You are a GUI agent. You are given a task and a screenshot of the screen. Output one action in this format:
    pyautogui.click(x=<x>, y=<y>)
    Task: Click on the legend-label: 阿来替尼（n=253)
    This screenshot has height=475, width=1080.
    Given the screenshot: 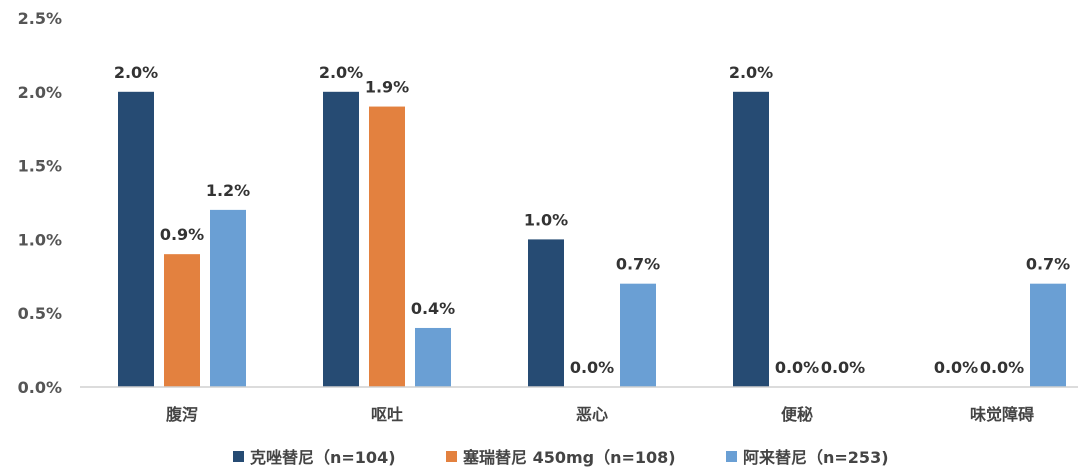 What is the action you would take?
    pyautogui.click(x=816, y=457)
    